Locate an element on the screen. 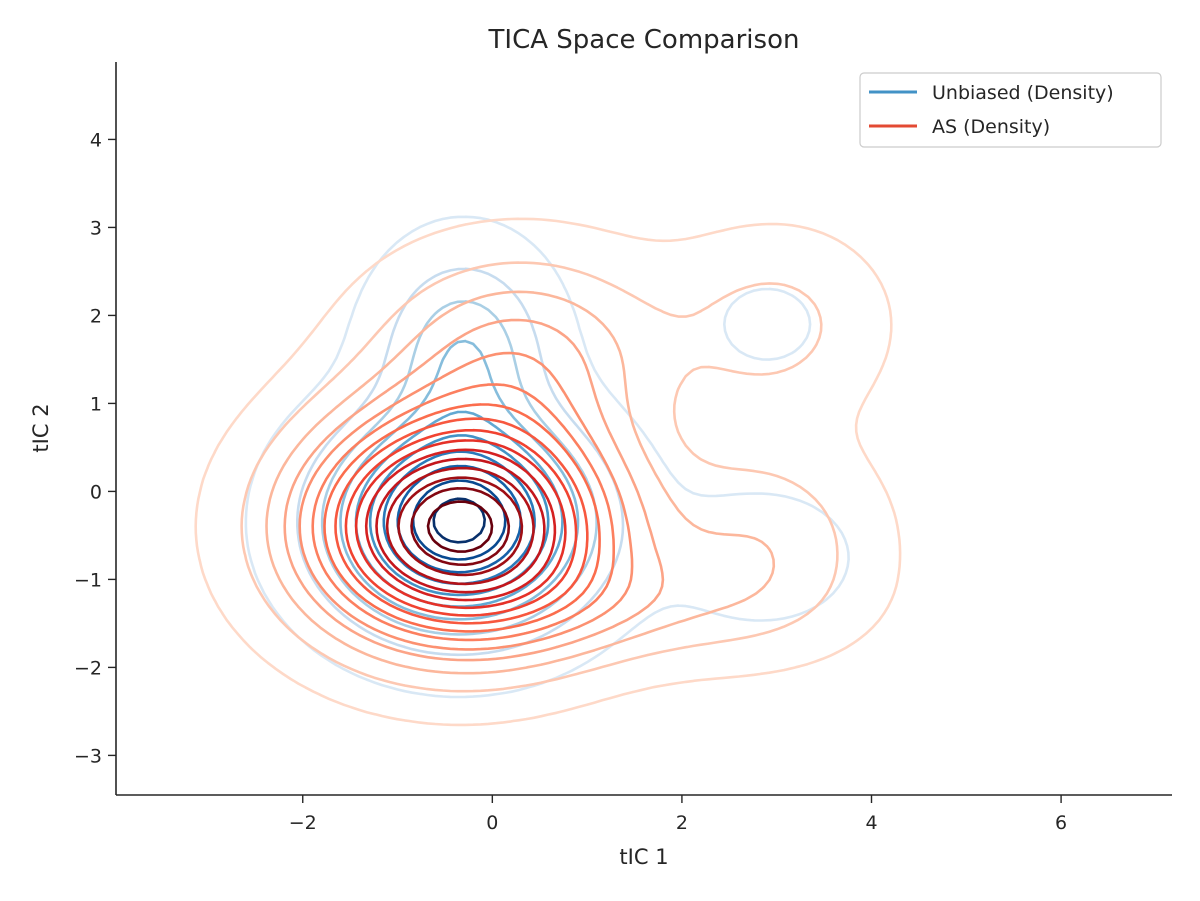 This screenshot has height=901, width=1200. y-tick-label: 4 is located at coordinates (96, 140).